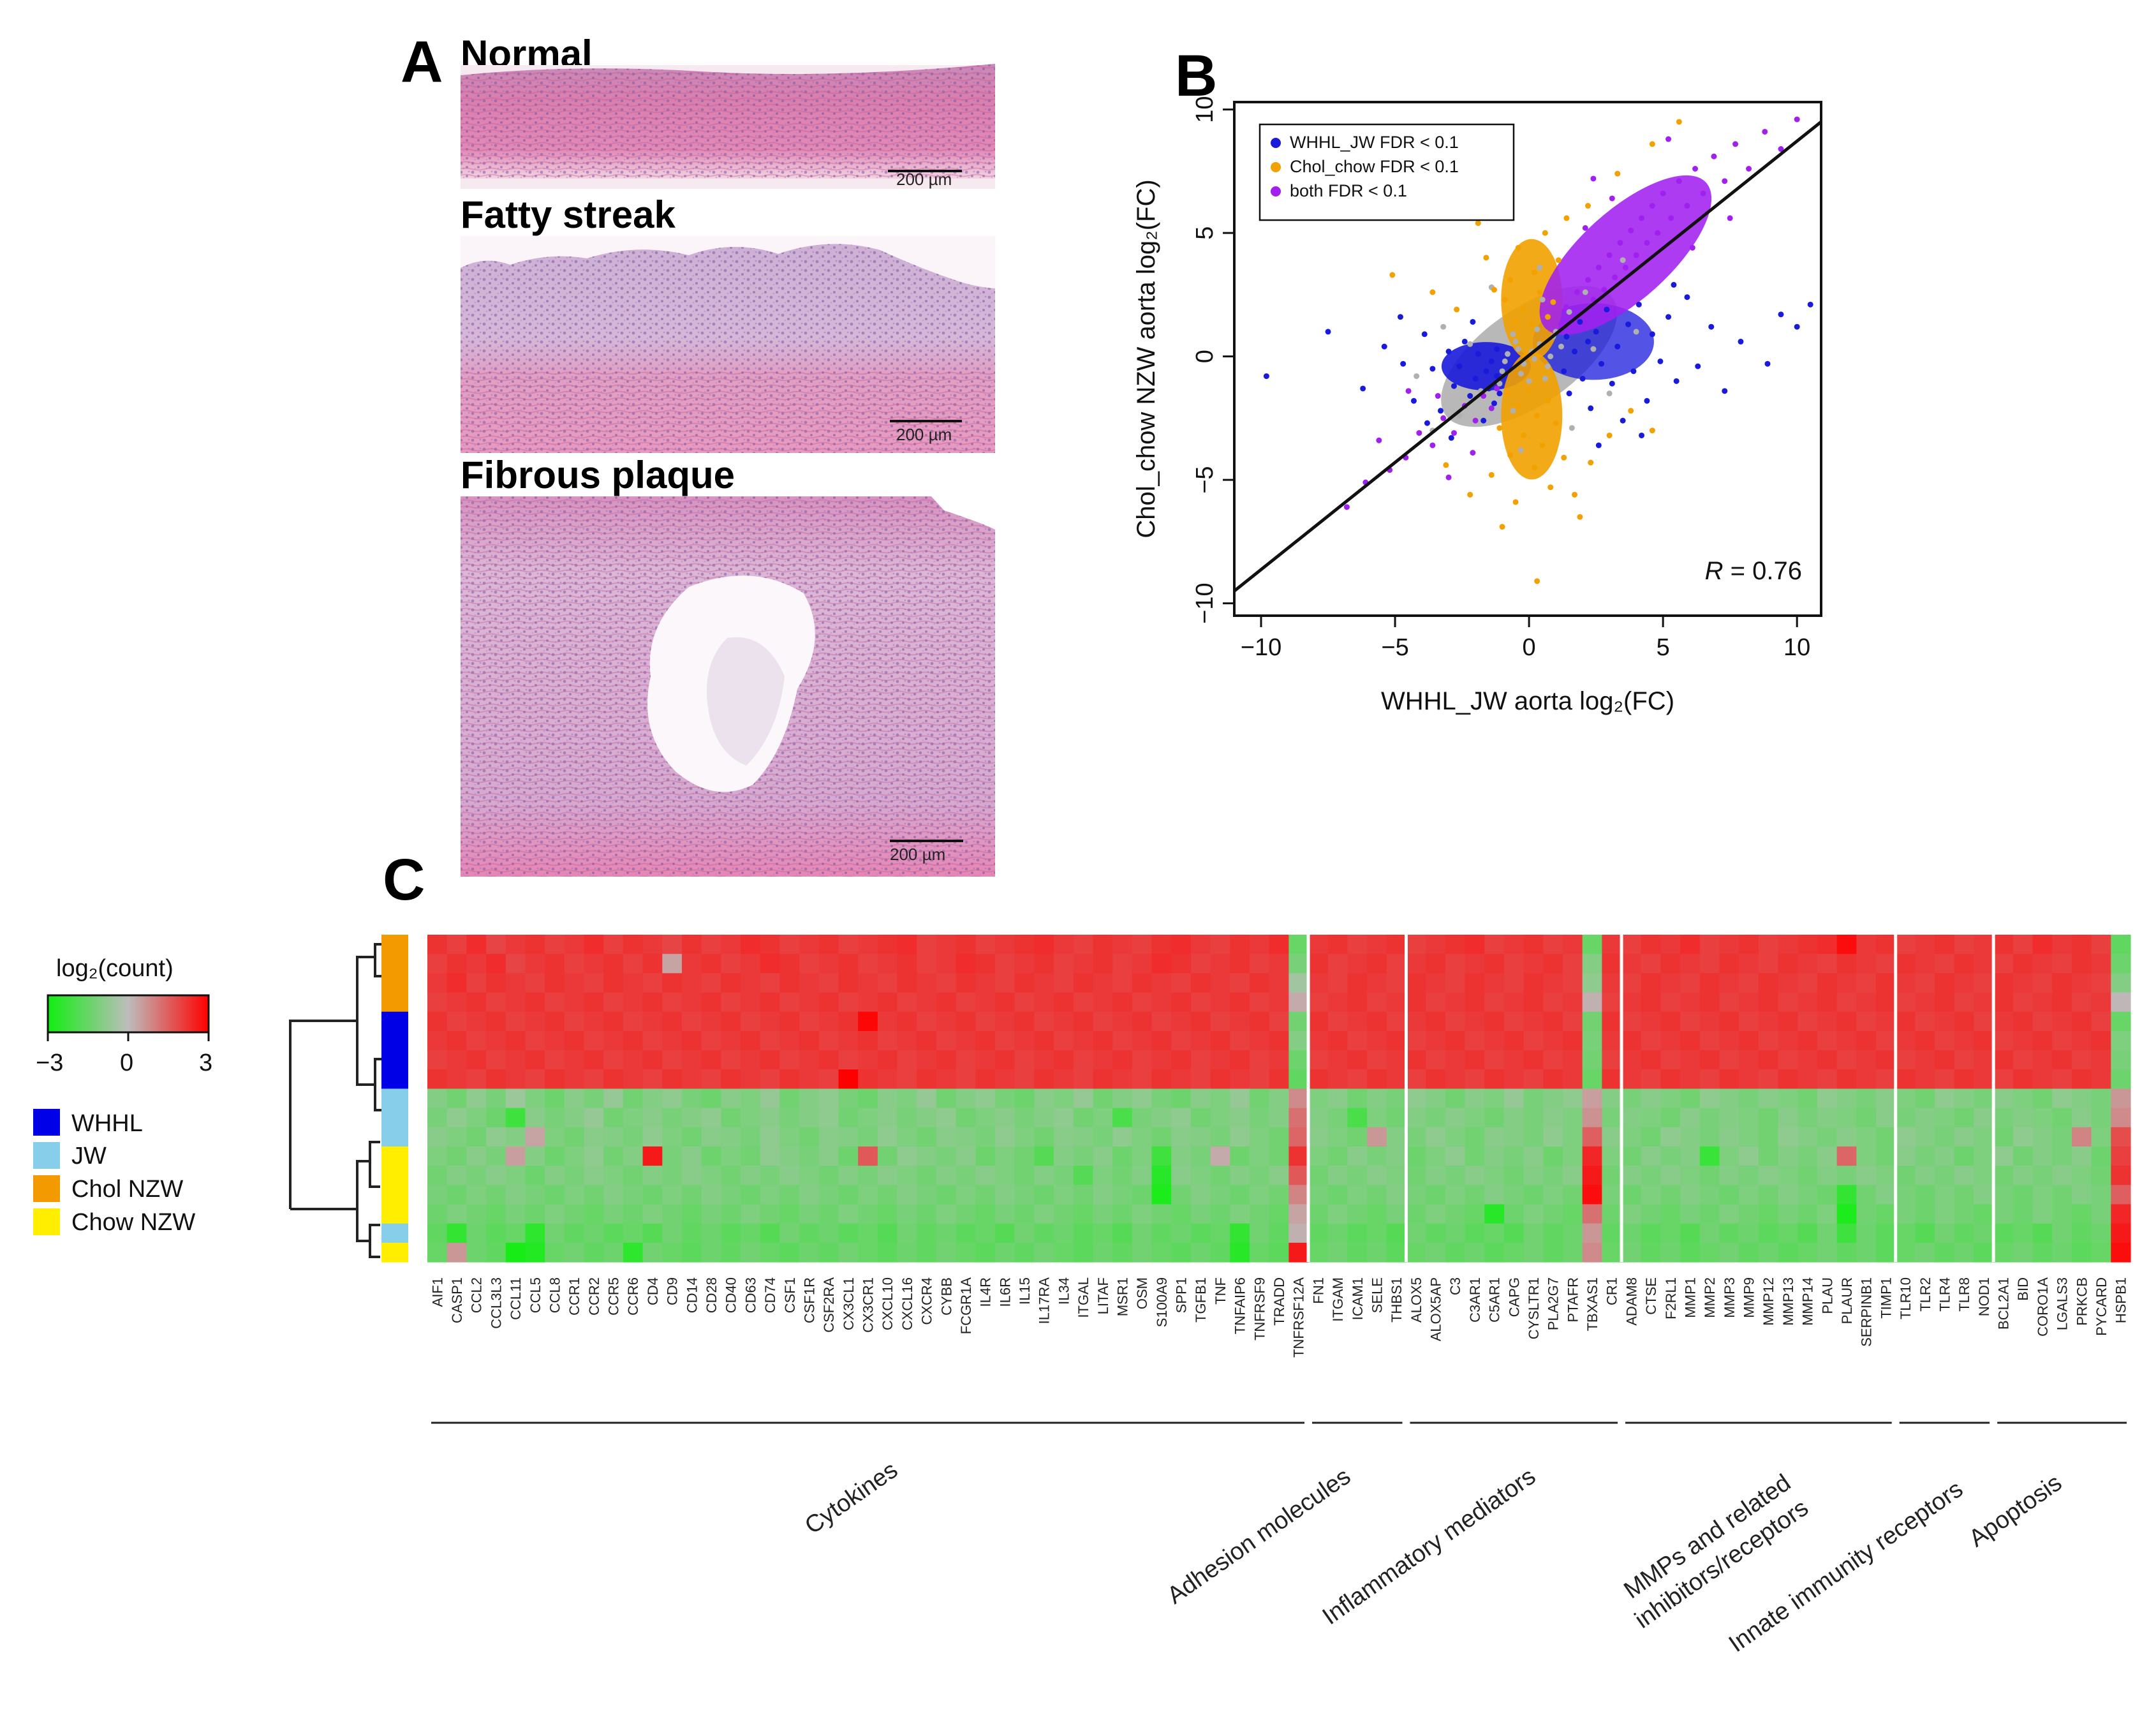 This screenshot has width=2156, height=1722. What do you see at coordinates (790, 1295) in the screenshot?
I see `gene-label: CSF1` at bounding box center [790, 1295].